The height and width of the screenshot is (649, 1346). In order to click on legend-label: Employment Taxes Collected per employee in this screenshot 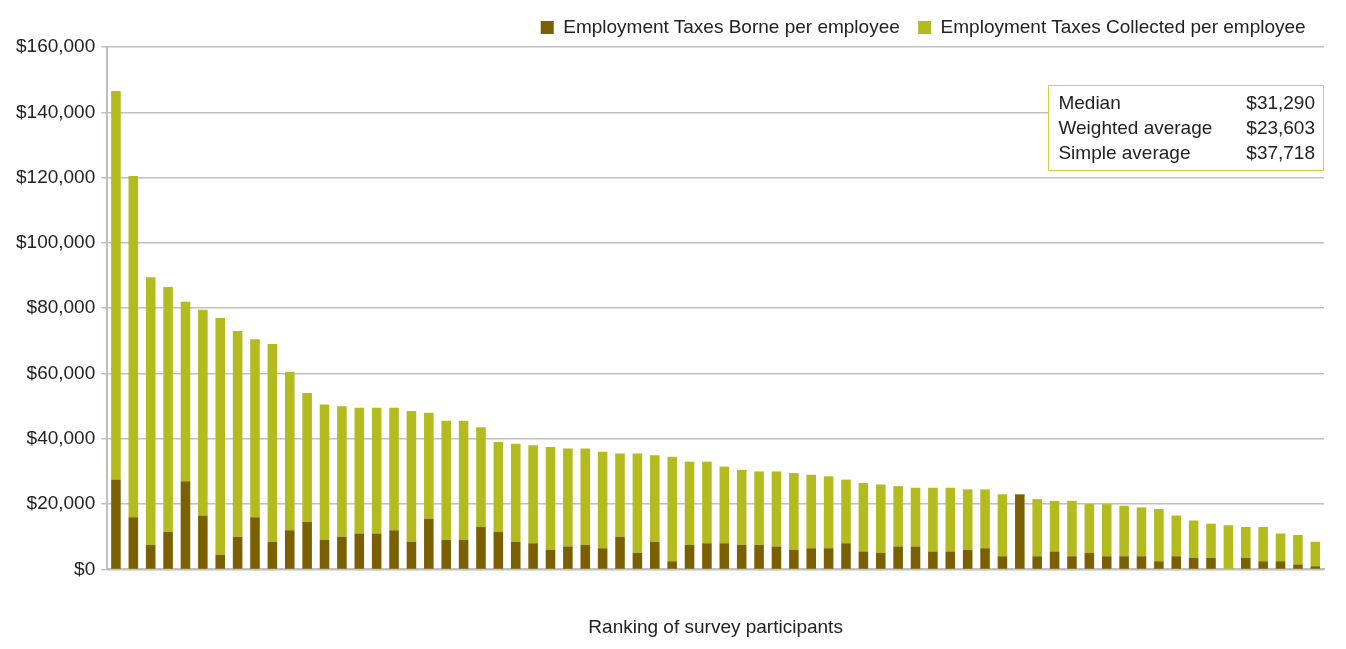, I will do `click(1123, 26)`.